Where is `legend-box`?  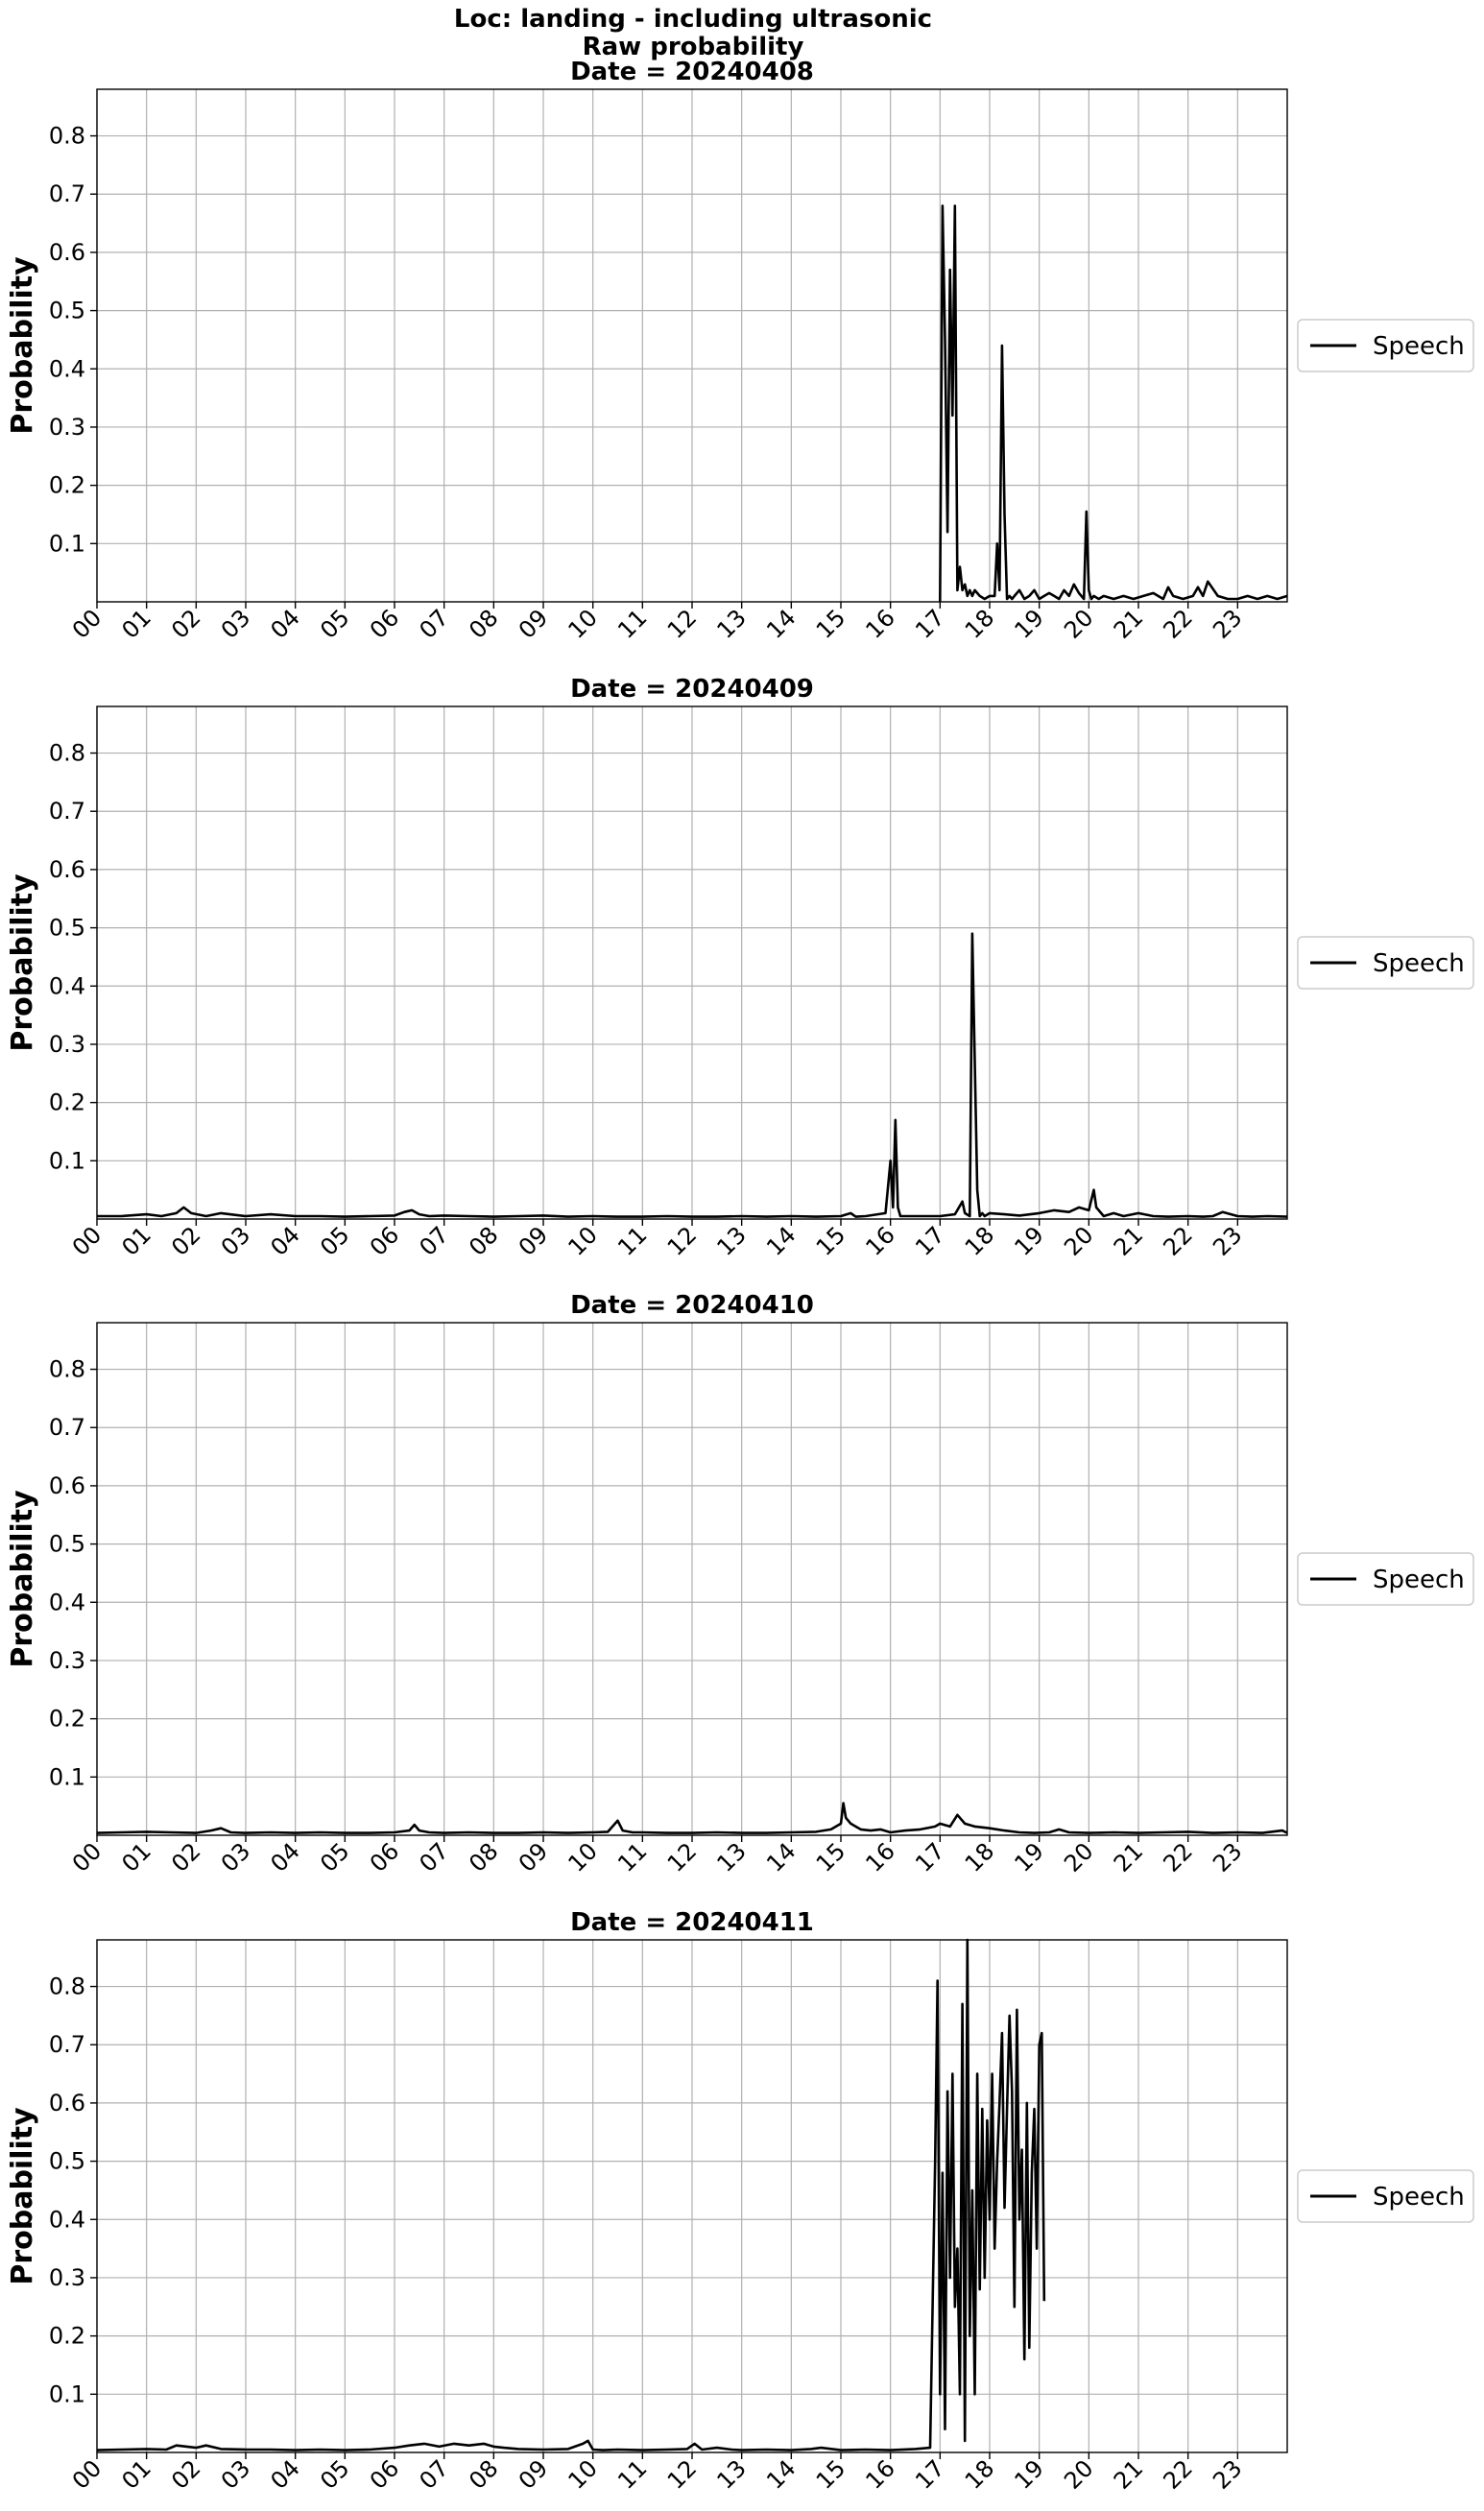 legend-box is located at coordinates (1386, 2196).